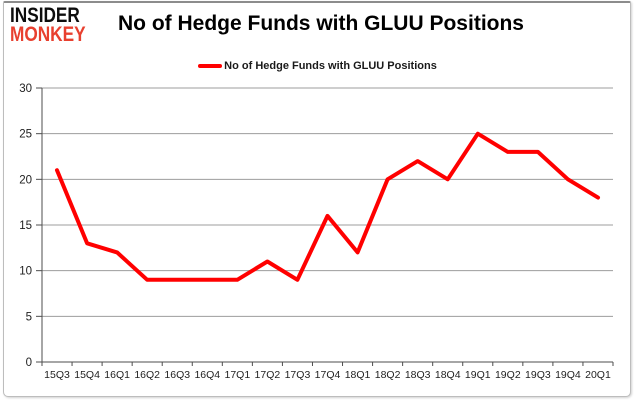 The image size is (635, 405). I want to click on y-tick-label: 25, so click(25, 135).